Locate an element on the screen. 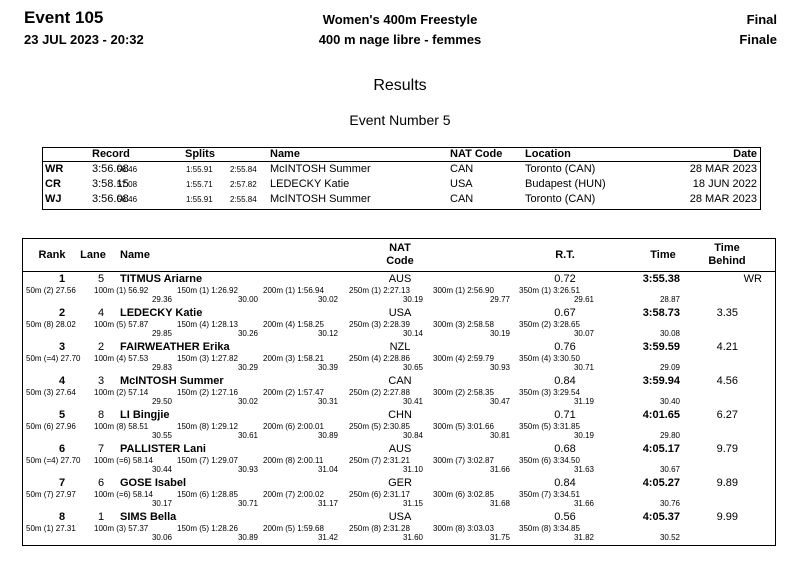  header-lane: Lane is located at coordinates (93, 255).